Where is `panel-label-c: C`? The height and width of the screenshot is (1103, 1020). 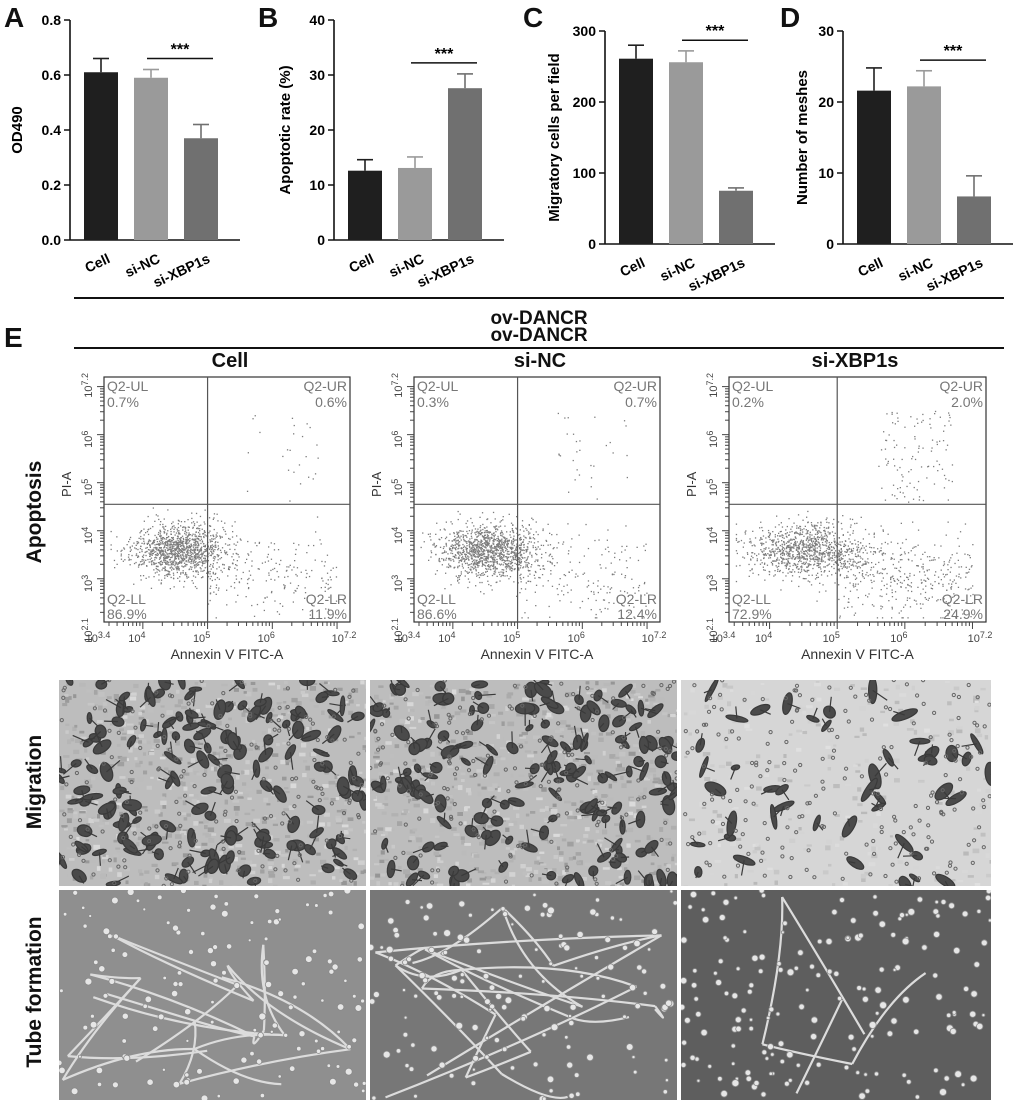 panel-label-c: C is located at coordinates (533, 17).